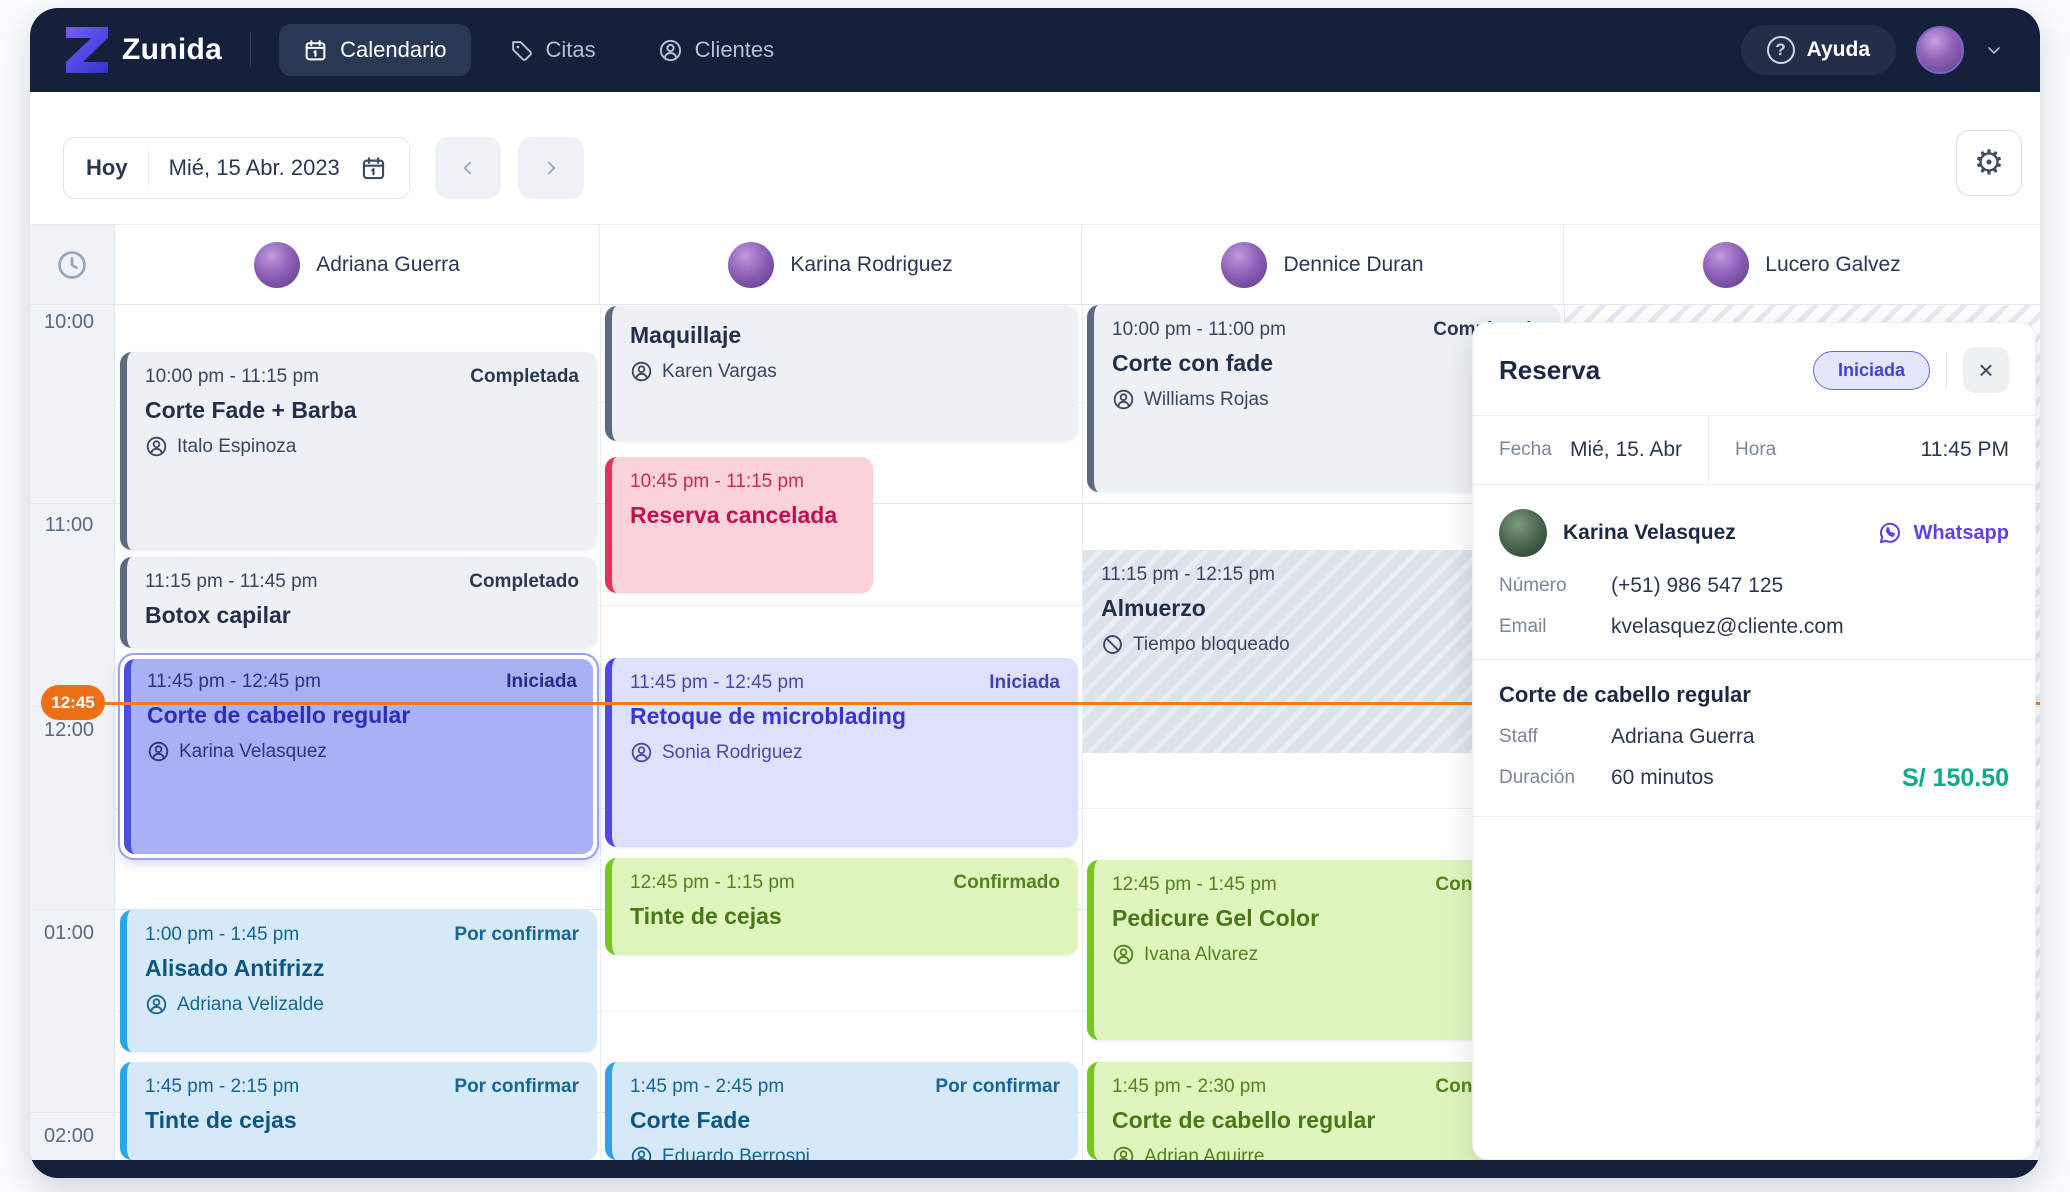 Image resolution: width=2070 pixels, height=1192 pixels. What do you see at coordinates (69, 322) in the screenshot?
I see `time-label: 10:00` at bounding box center [69, 322].